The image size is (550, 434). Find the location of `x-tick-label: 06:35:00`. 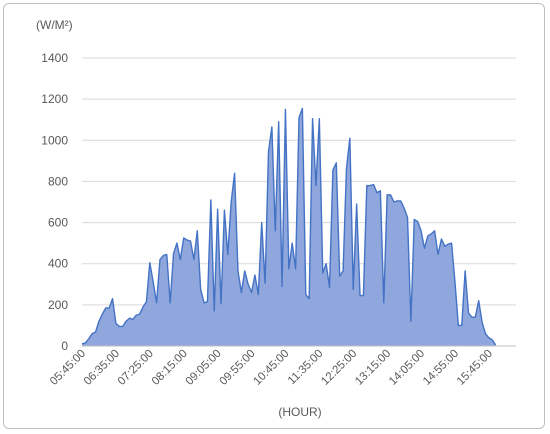

x-tick-label: 06:35:00 is located at coordinates (102, 368).